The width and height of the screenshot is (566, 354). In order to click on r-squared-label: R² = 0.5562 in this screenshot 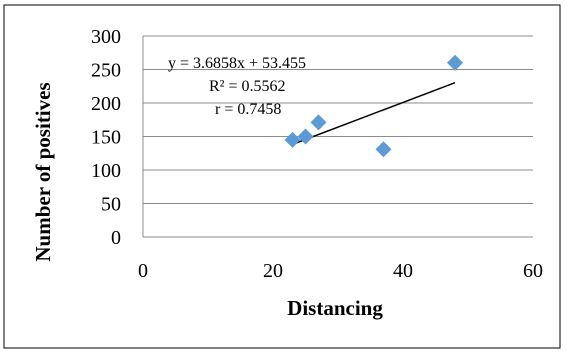, I will do `click(247, 86)`.